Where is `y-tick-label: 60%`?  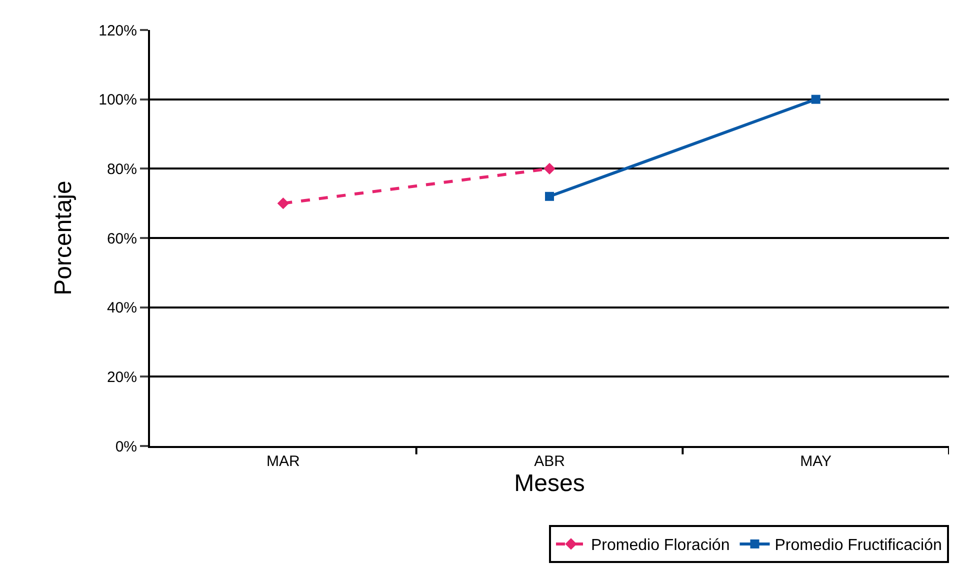 y-tick-label: 60% is located at coordinates (121, 239).